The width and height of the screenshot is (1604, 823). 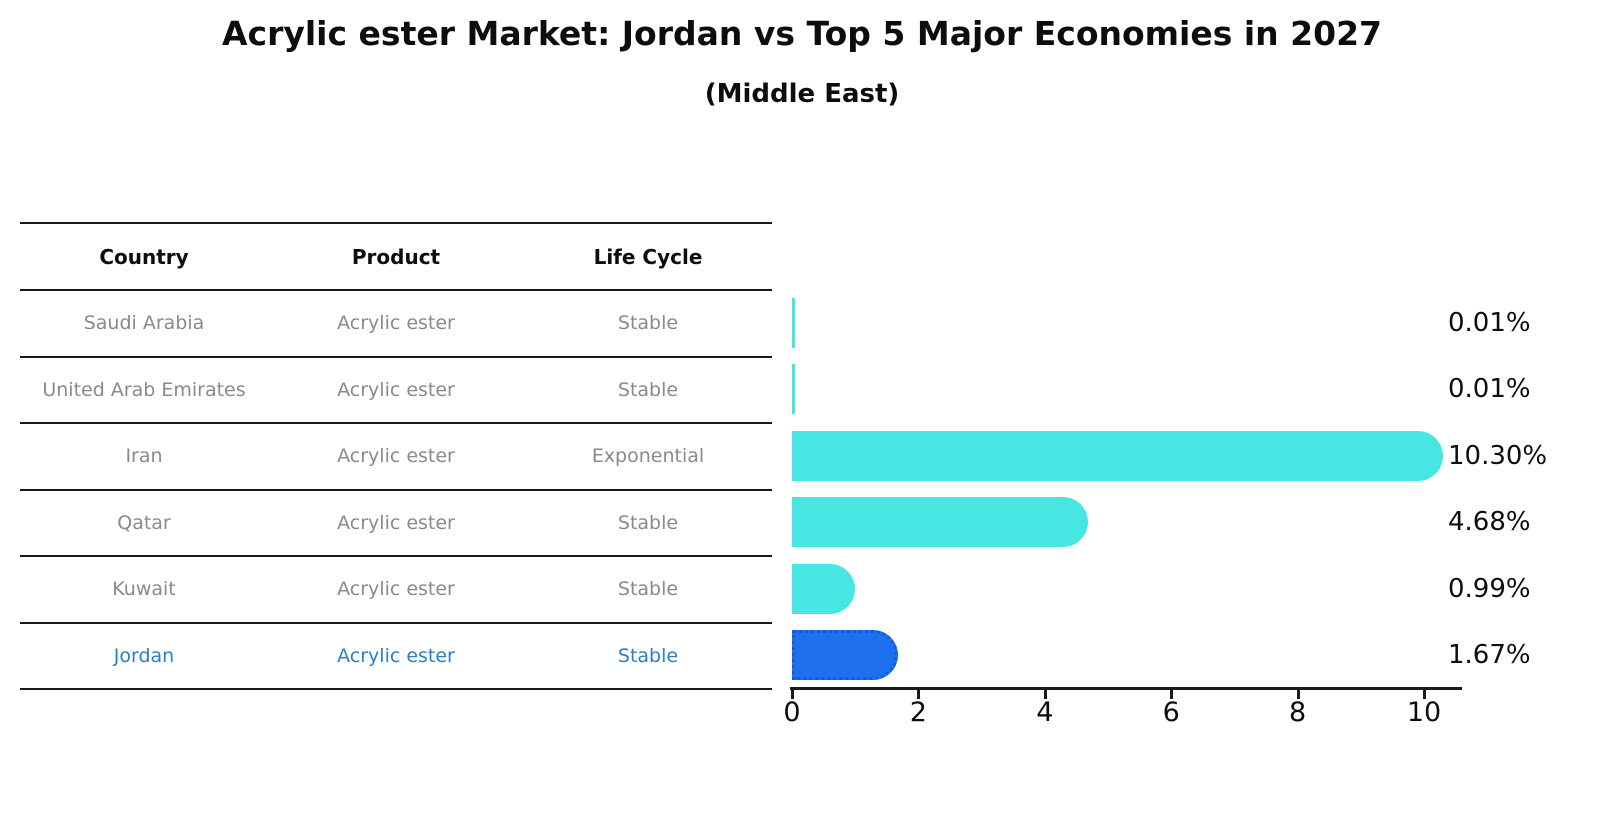 I want to click on x-axis-tick-label: 10, so click(x=1424, y=712).